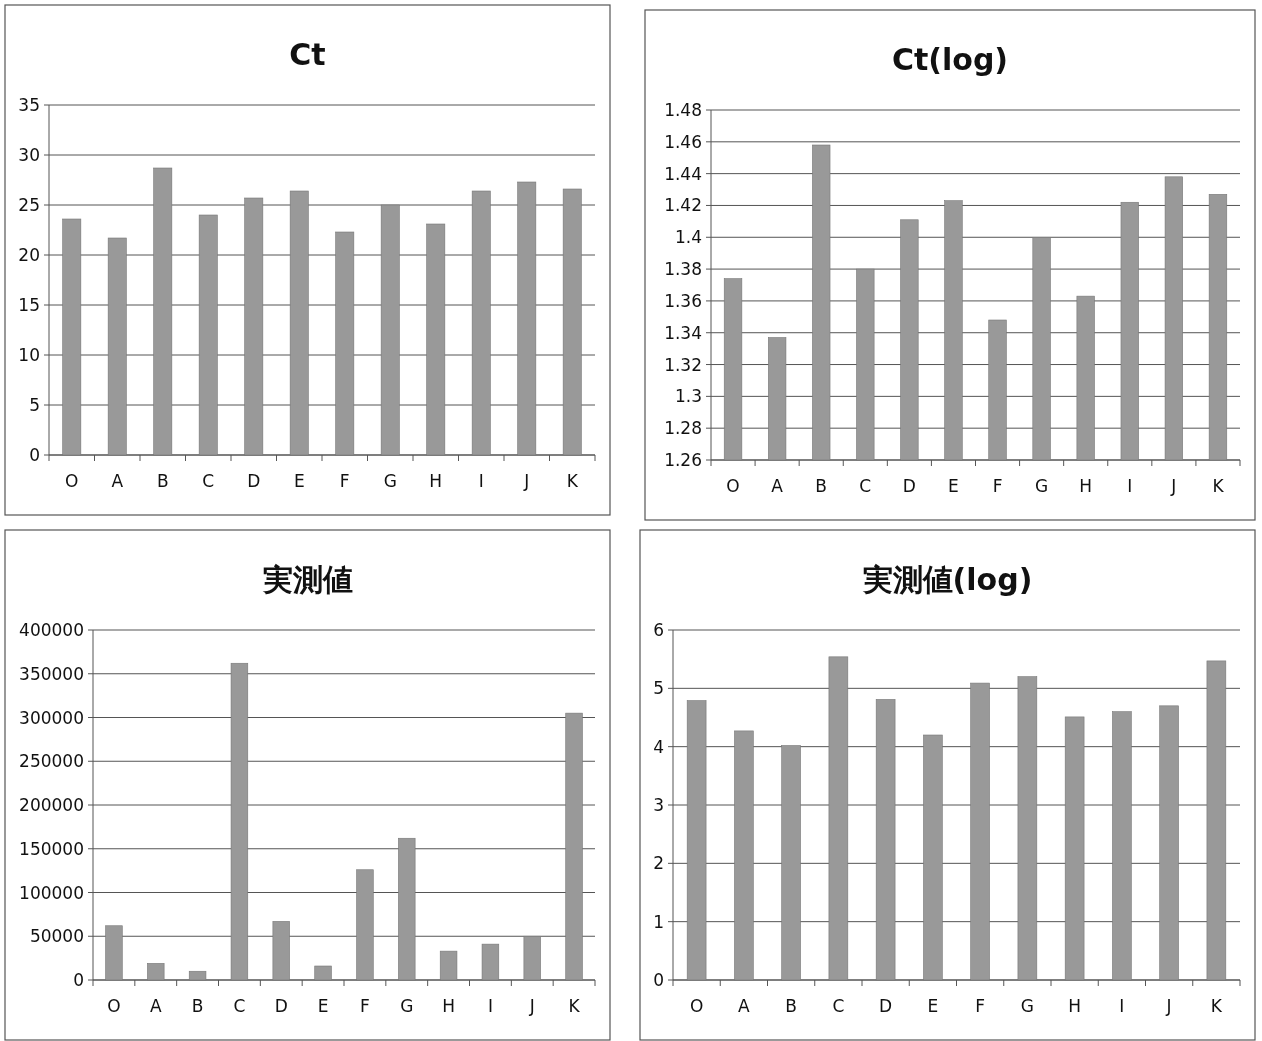  What do you see at coordinates (51, 848) in the screenshot?
I see `y-tick-label: 150000` at bounding box center [51, 848].